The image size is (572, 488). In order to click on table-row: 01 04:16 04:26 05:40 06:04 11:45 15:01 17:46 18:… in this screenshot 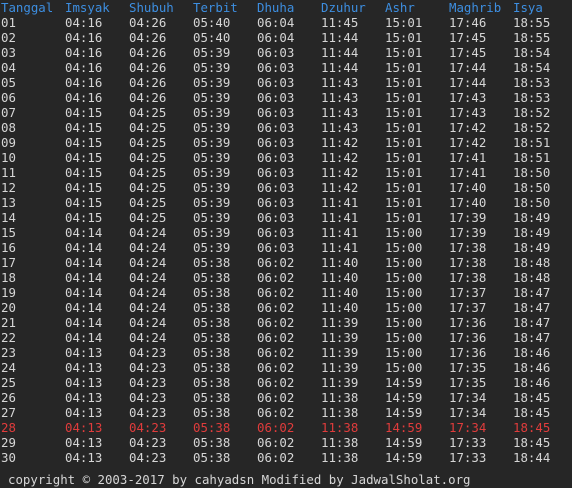, I will do `click(286, 22)`.